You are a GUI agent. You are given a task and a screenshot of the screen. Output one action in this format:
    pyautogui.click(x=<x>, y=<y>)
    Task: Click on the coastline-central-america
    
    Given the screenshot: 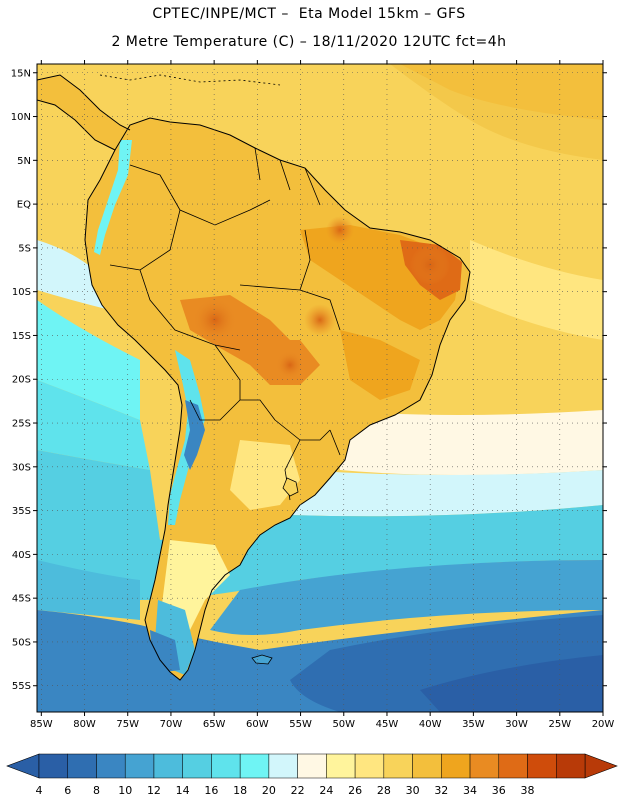 What is the action you would take?
    pyautogui.click(x=84, y=112)
    